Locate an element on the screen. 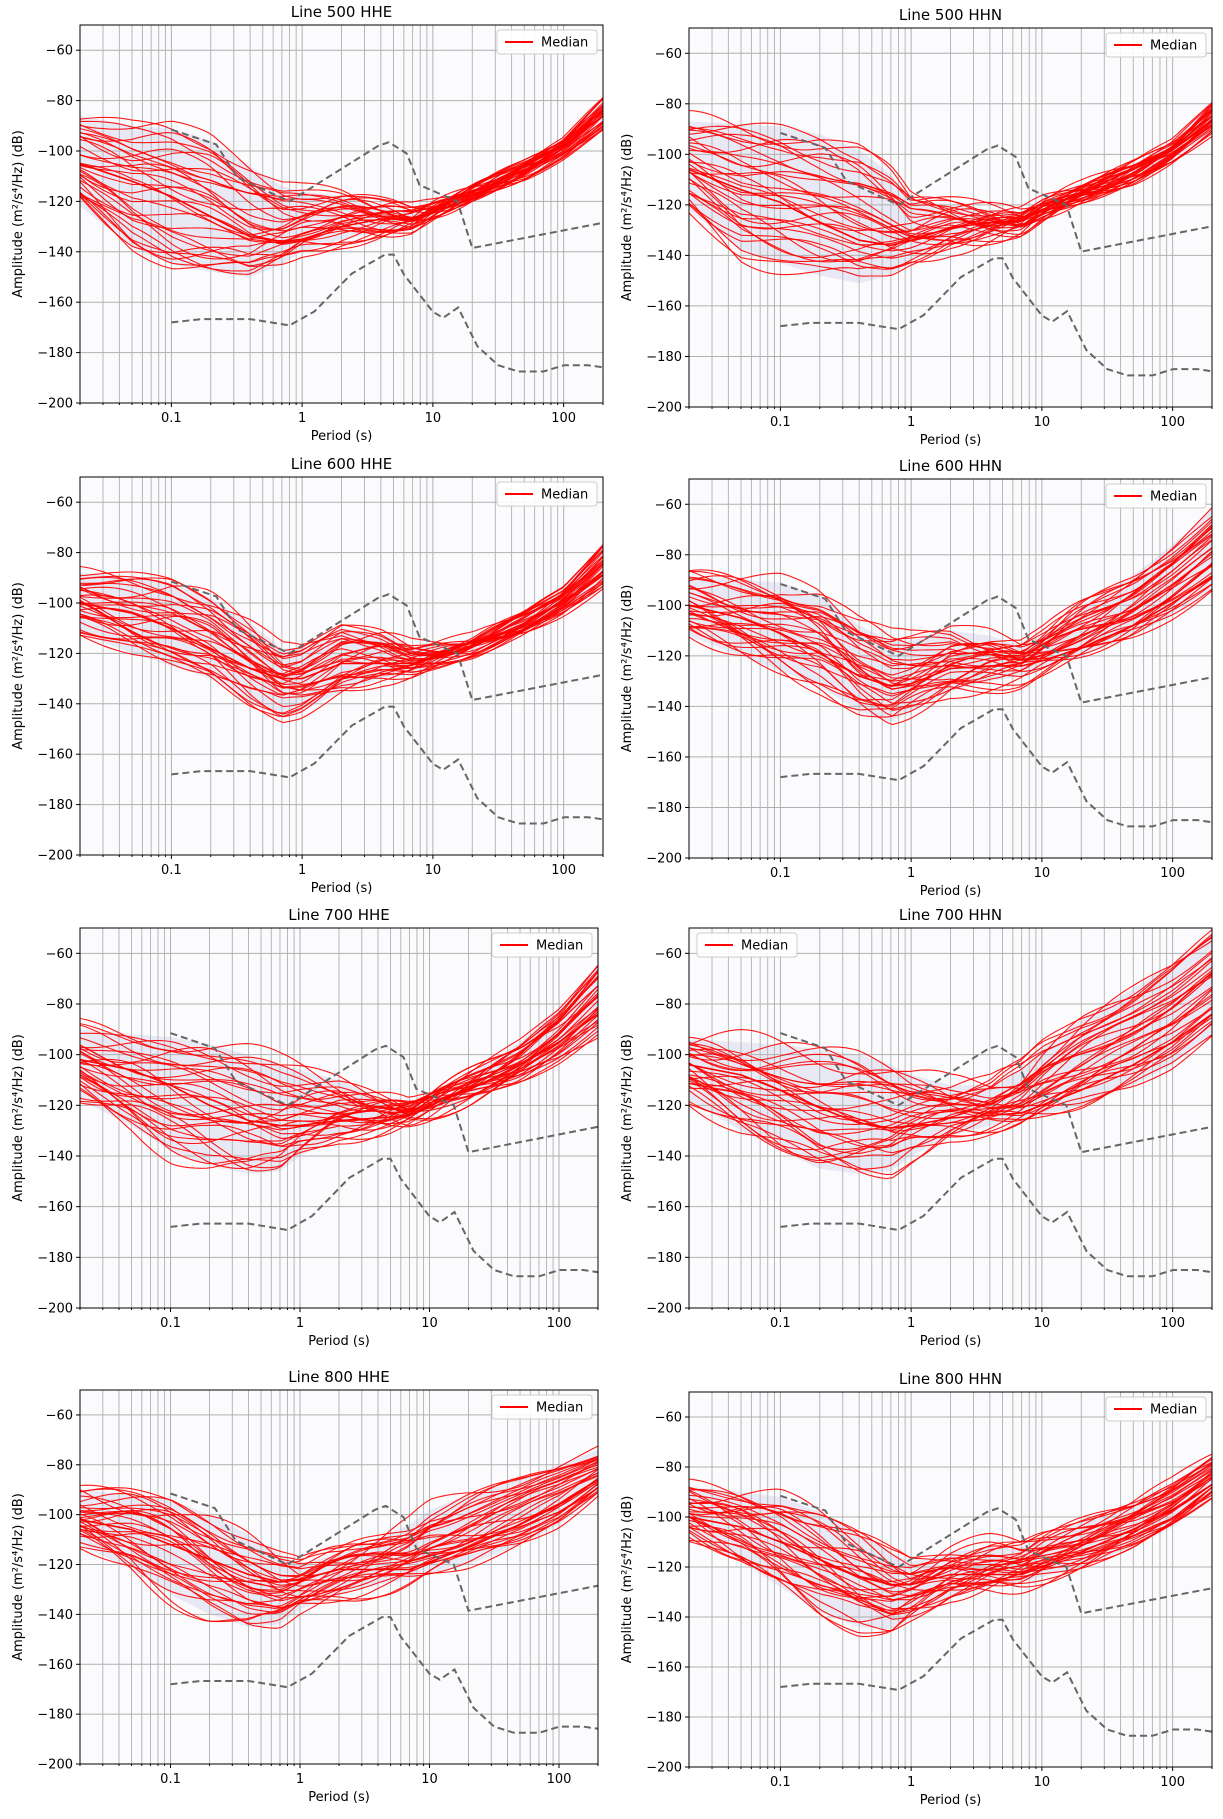  subplot-title: Line 600 HHN is located at coordinates (950, 466).